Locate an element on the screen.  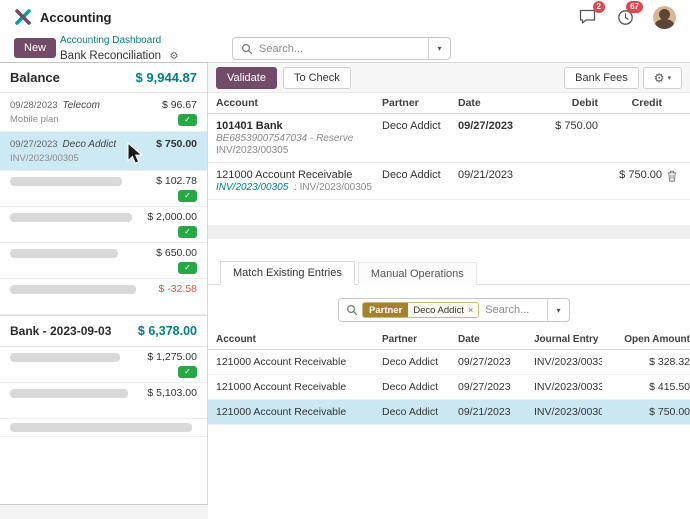
line-date: 09/27/2023 is located at coordinates (34, 144).